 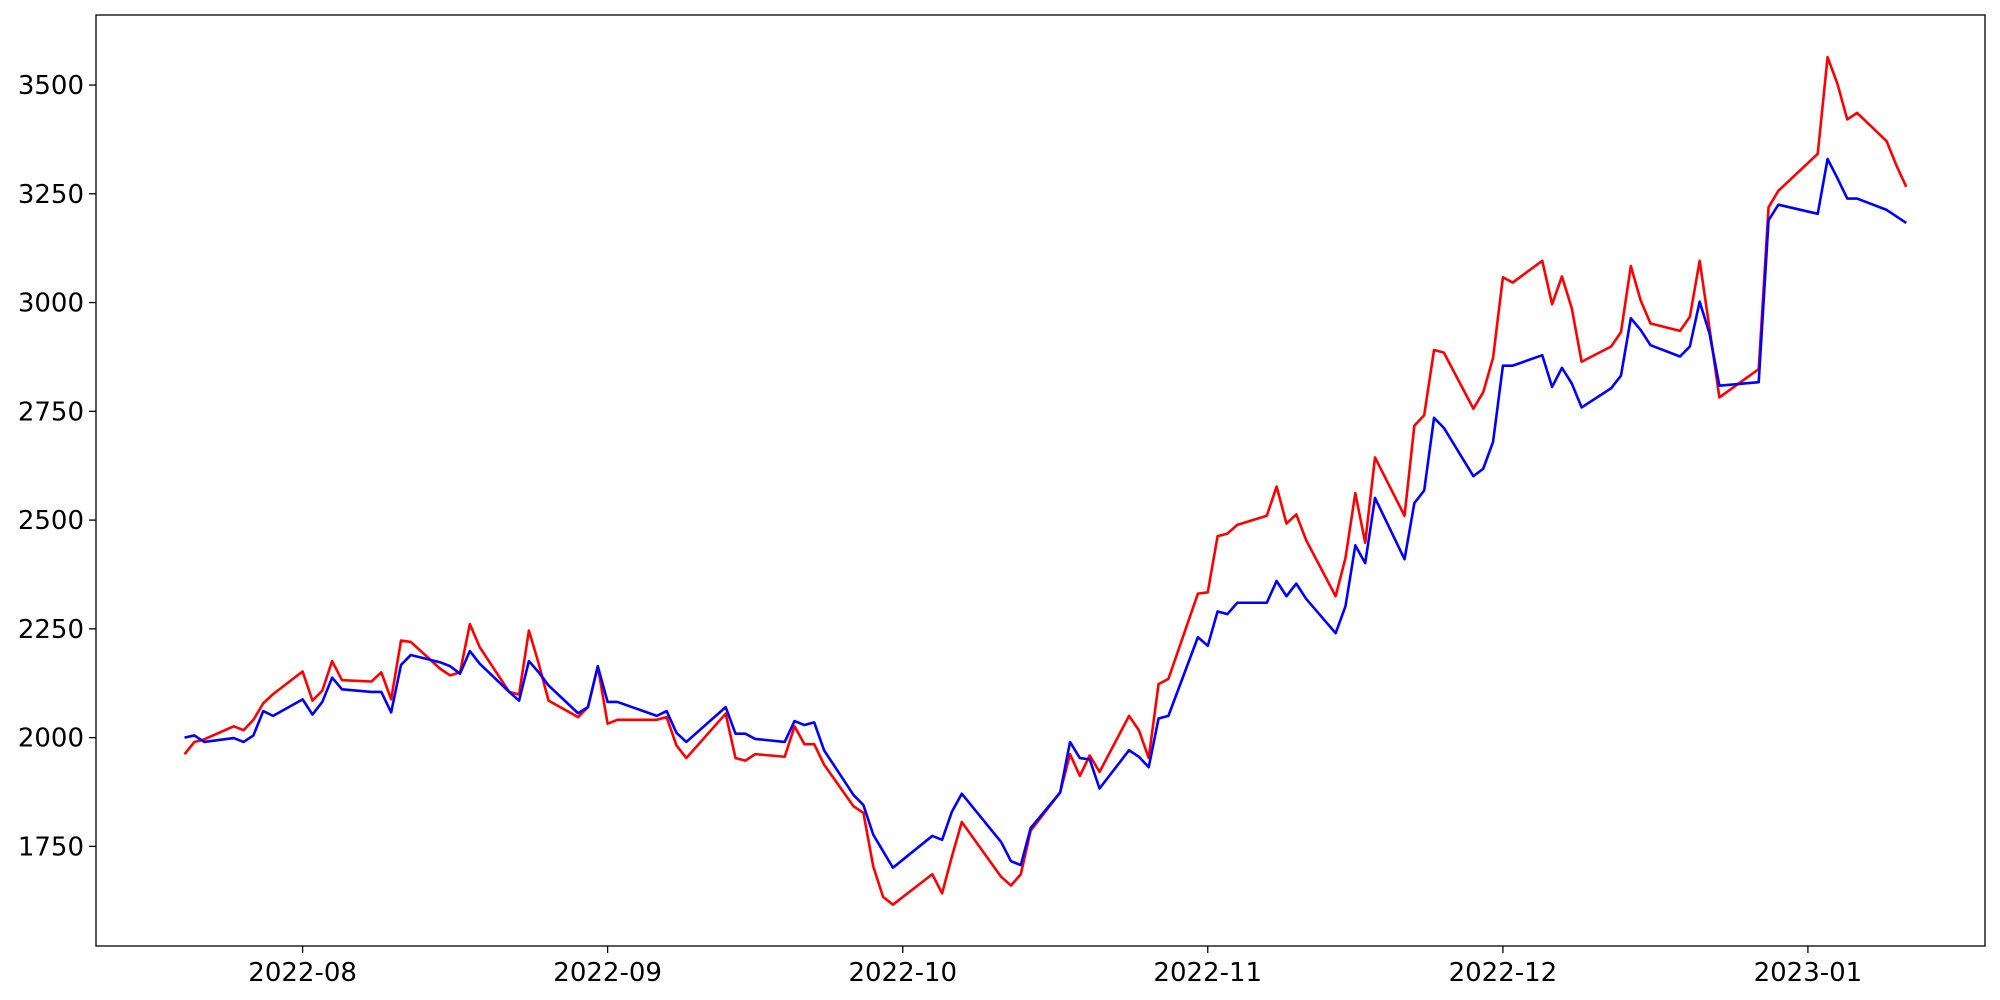 What do you see at coordinates (607, 973) in the screenshot?
I see `x-tick-label: 2022-09` at bounding box center [607, 973].